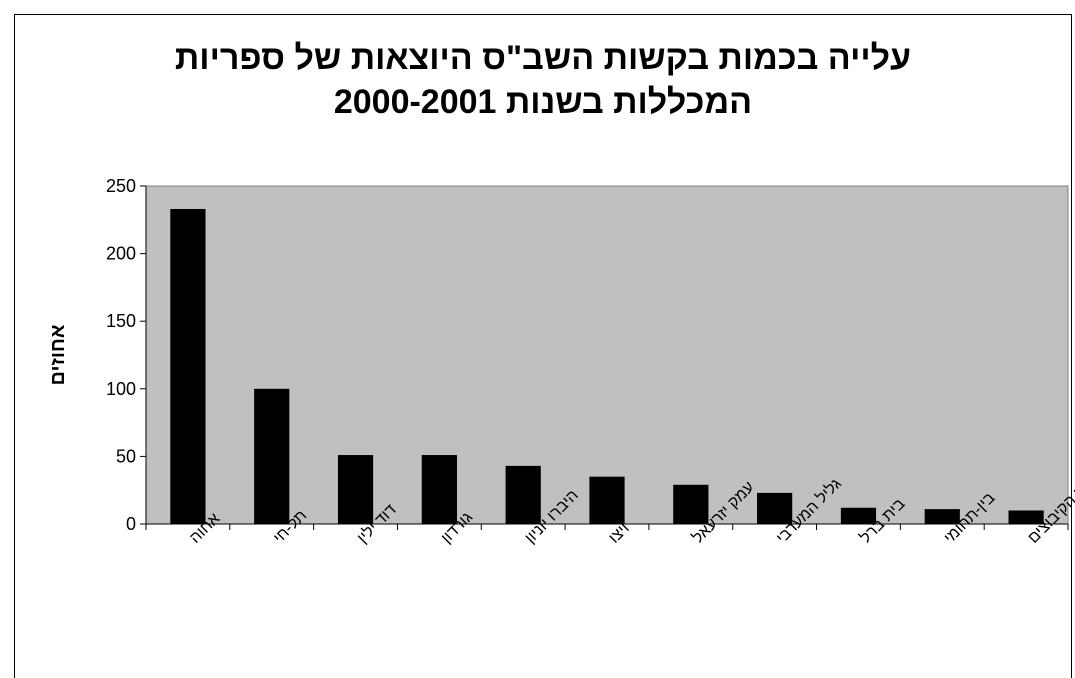  What do you see at coordinates (121, 254) in the screenshot?
I see `y-tick-label-4: 200` at bounding box center [121, 254].